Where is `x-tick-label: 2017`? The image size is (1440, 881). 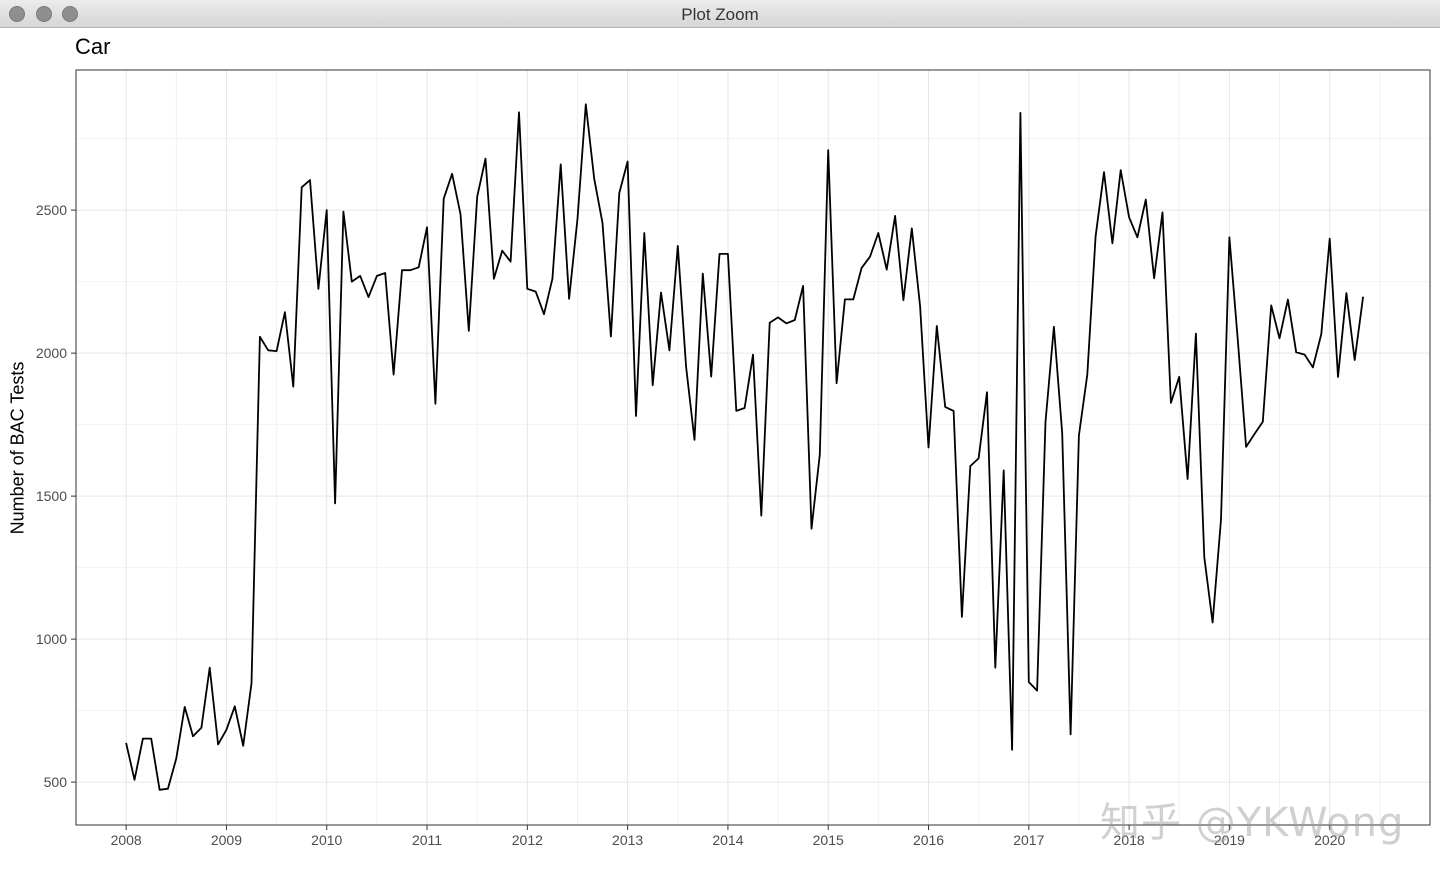
x-tick-label: 2017 is located at coordinates (1028, 840).